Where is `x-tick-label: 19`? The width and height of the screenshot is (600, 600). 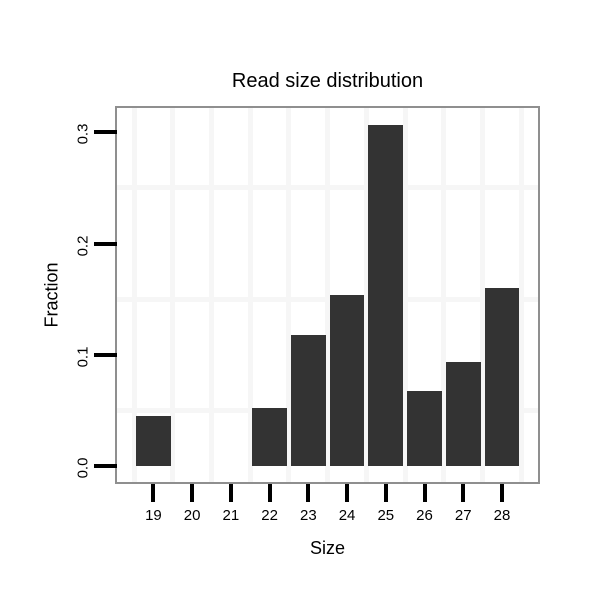
x-tick-label: 19 is located at coordinates (153, 515).